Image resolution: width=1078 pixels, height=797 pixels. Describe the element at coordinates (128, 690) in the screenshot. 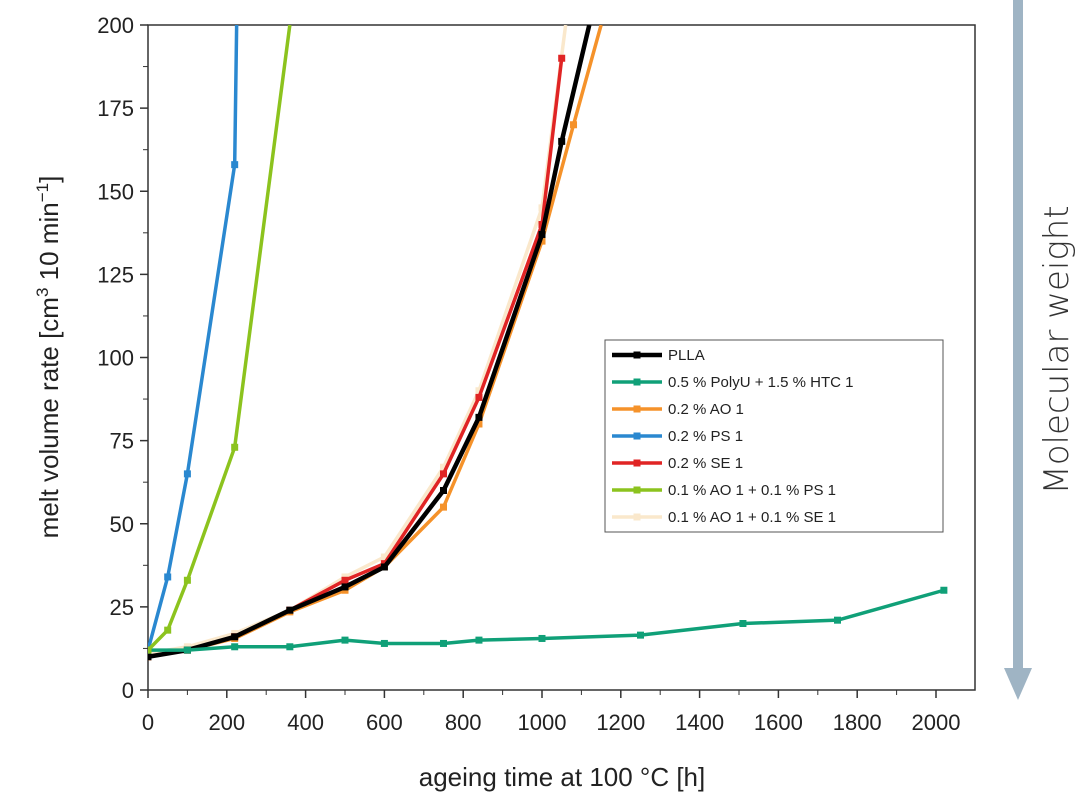

I see `y-tick-label: 0` at that location.